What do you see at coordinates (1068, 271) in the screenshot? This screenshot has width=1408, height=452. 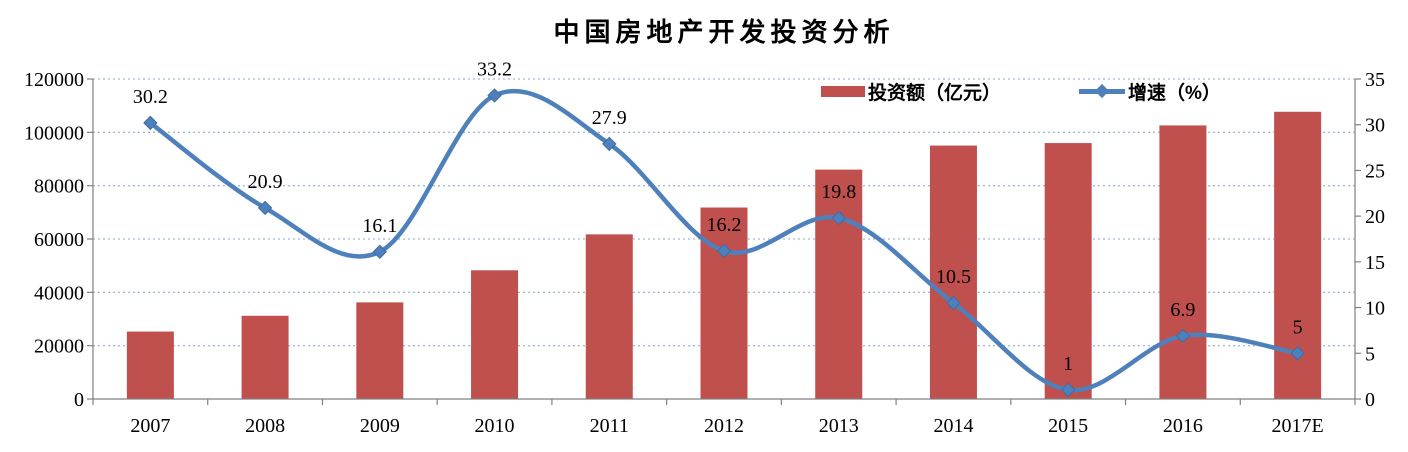 I see `bar-2015` at bounding box center [1068, 271].